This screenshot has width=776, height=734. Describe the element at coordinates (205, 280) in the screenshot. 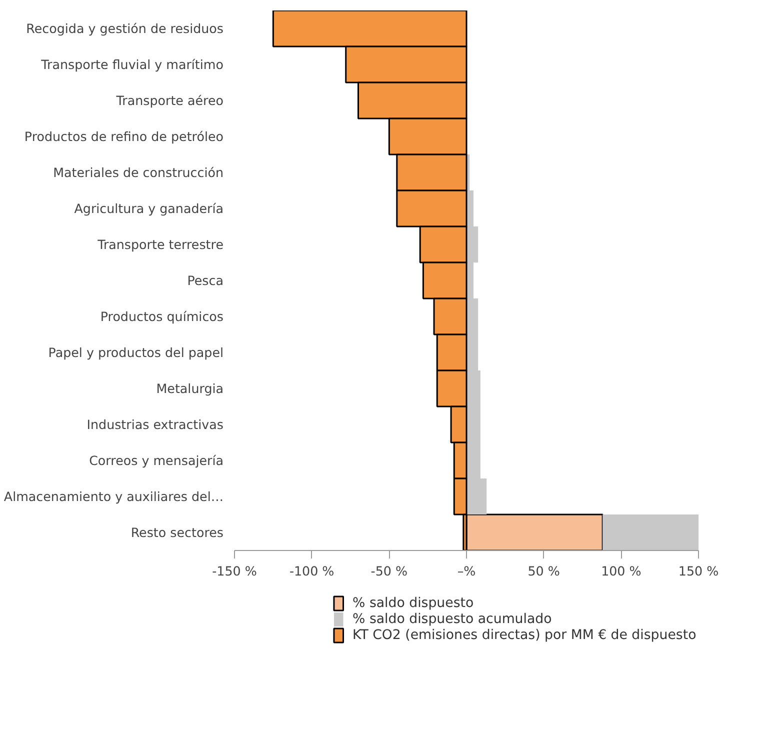

I see `y-tick-label: Pesca` at that location.